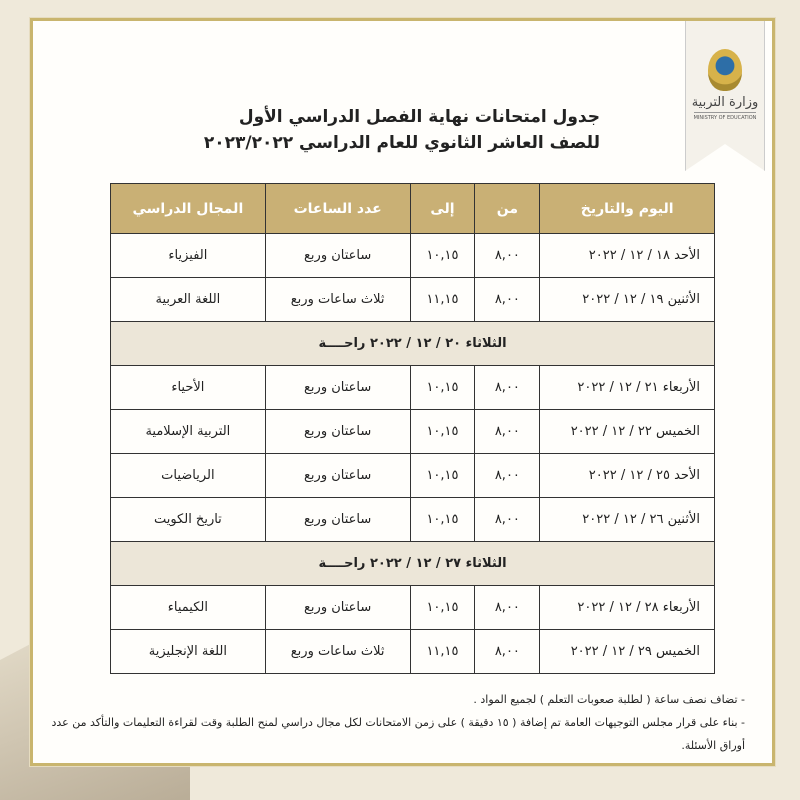  What do you see at coordinates (627, 431) in the screenshot?
I see `cell-date: الخميس ٢٢ / ١٢ / ٢٠٢٢` at bounding box center [627, 431].